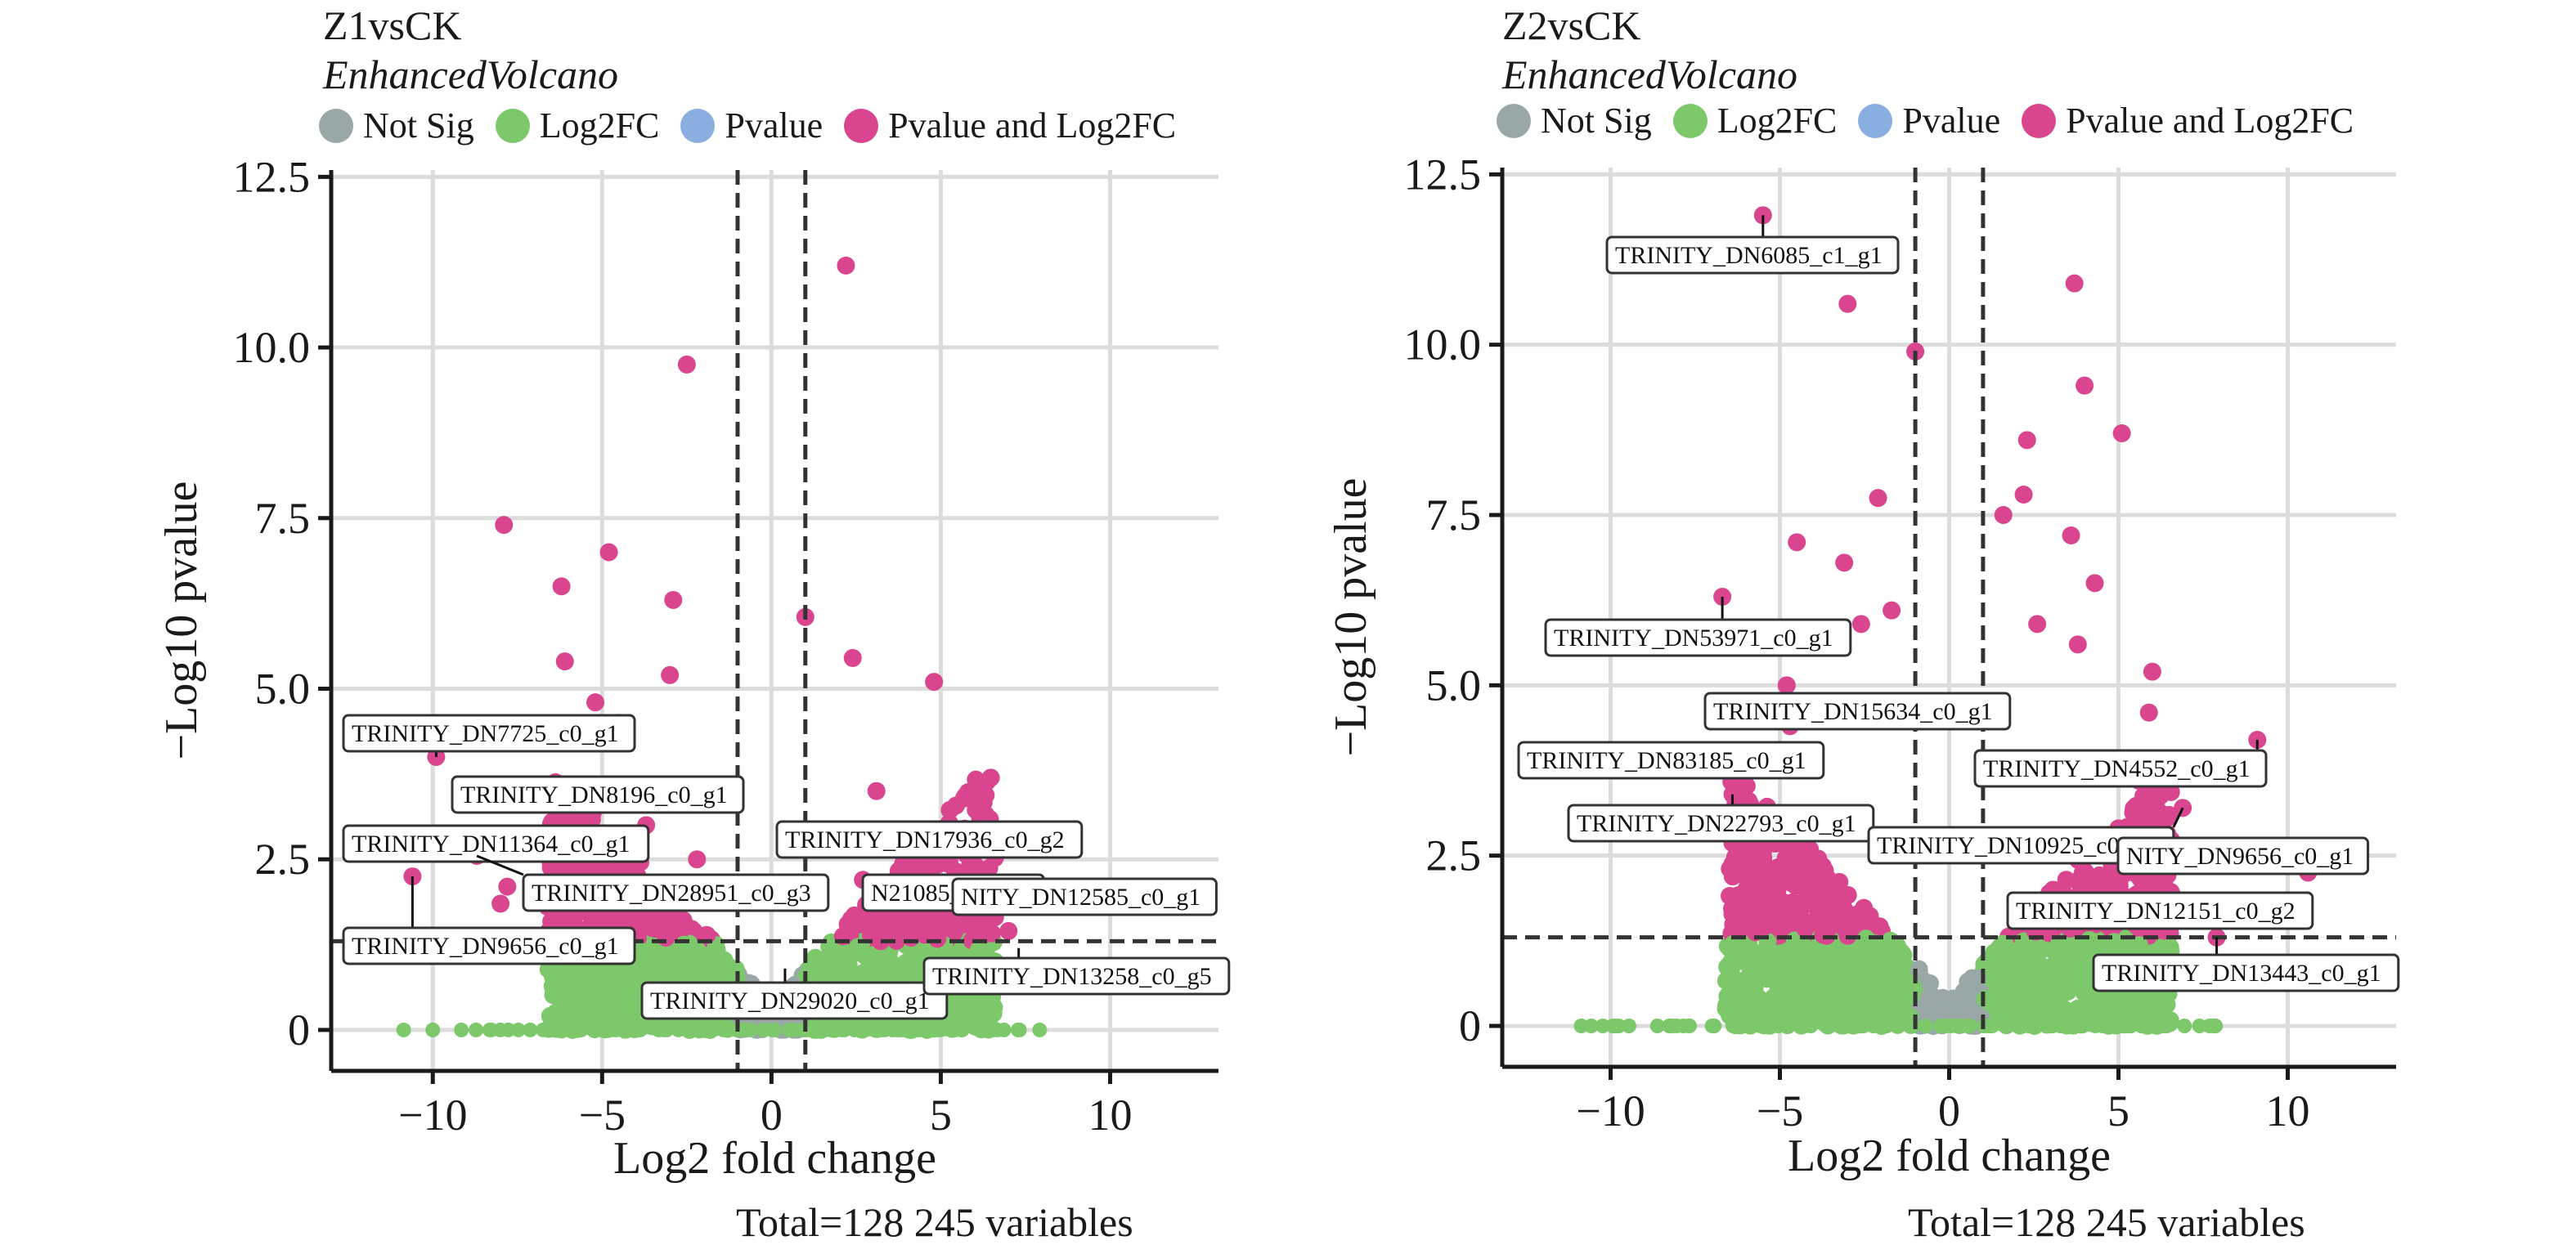  What do you see at coordinates (1572, 25) in the screenshot?
I see `chart-title: Z2vsCK` at bounding box center [1572, 25].